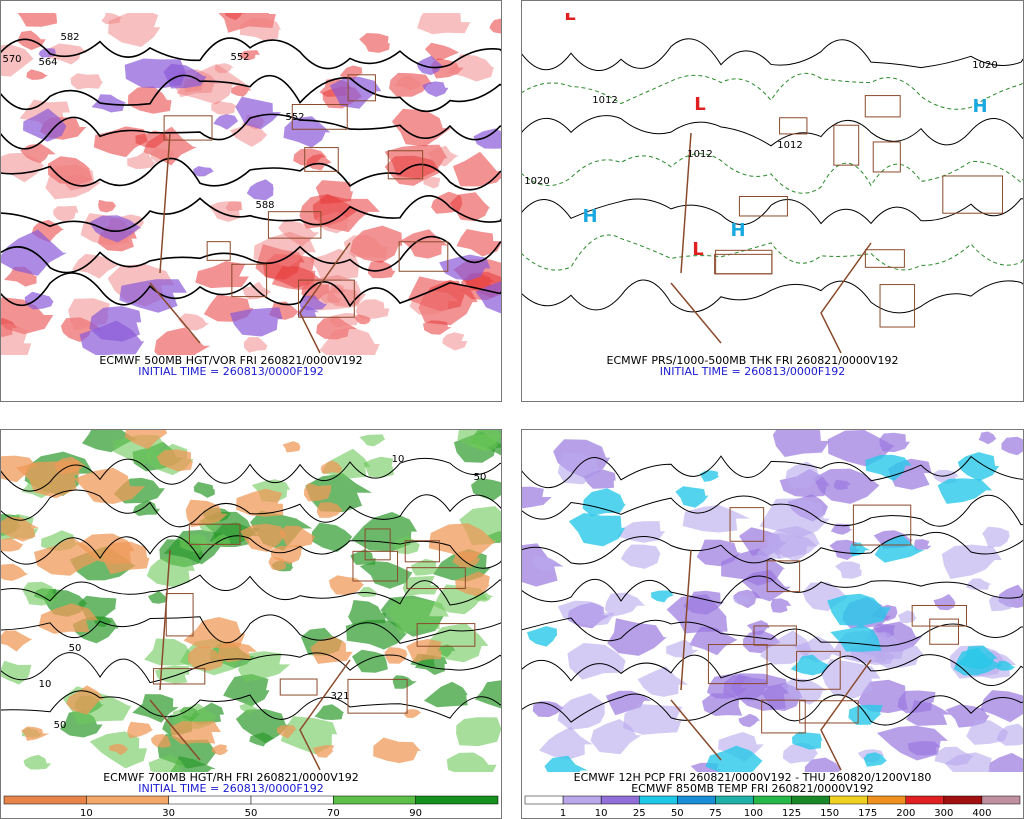 The width and height of the screenshot is (1024, 819). What do you see at coordinates (11, 59) in the screenshot?
I see `map-label: 570` at bounding box center [11, 59].